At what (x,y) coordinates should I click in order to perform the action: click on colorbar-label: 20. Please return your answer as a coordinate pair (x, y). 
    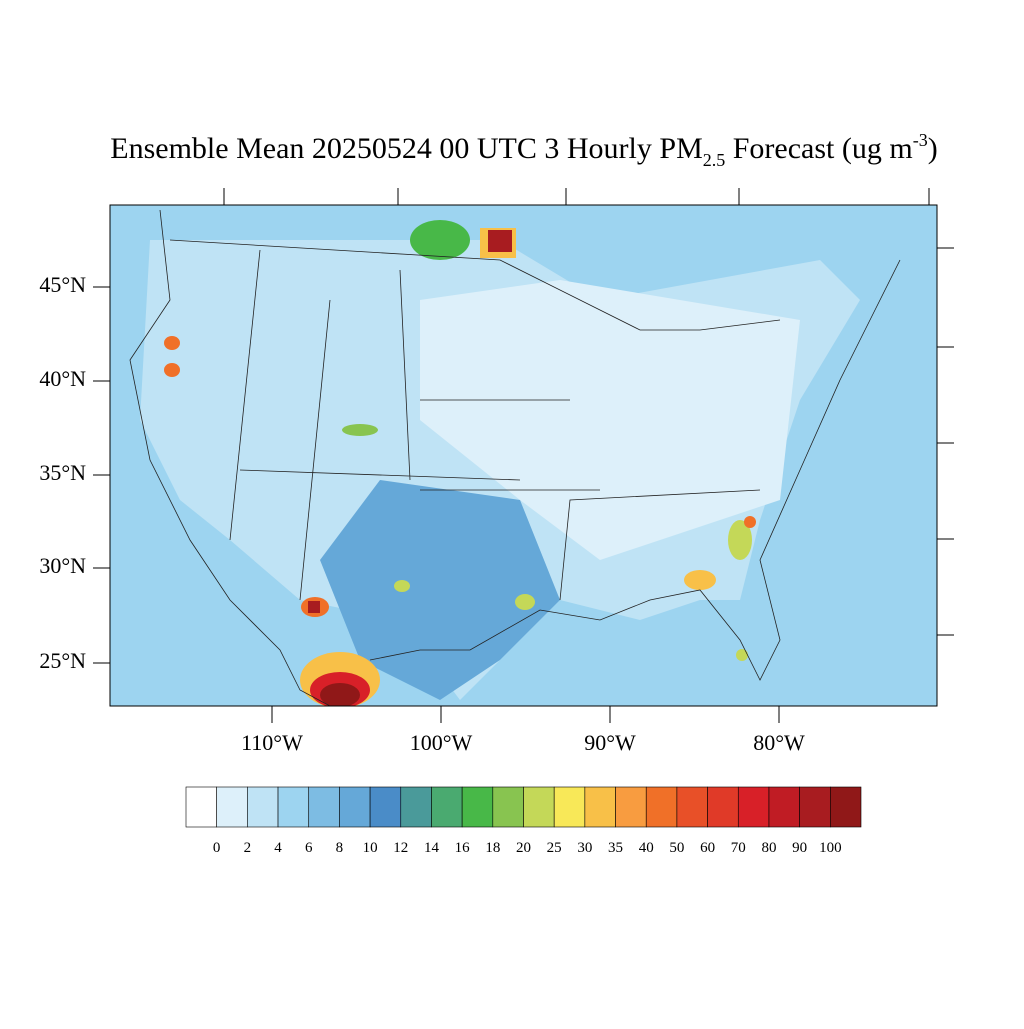
    Looking at the image, I should click on (523, 848).